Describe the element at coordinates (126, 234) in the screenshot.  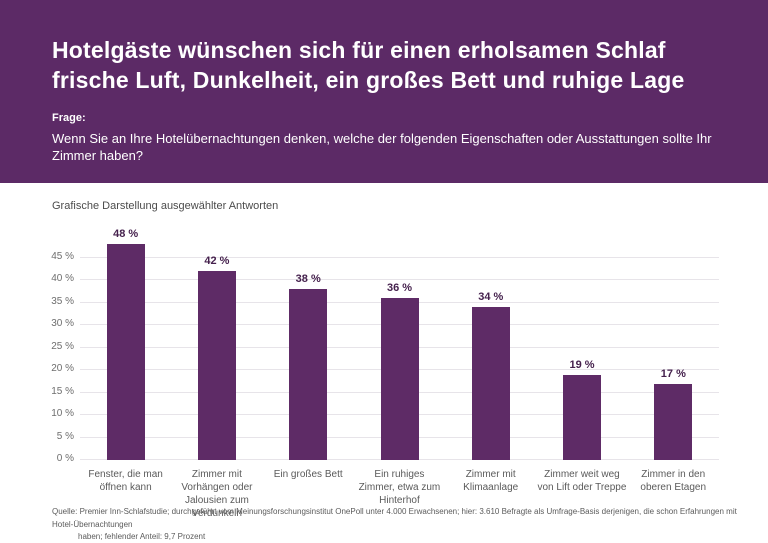
I see `bar-value-label-1: 48 %` at that location.